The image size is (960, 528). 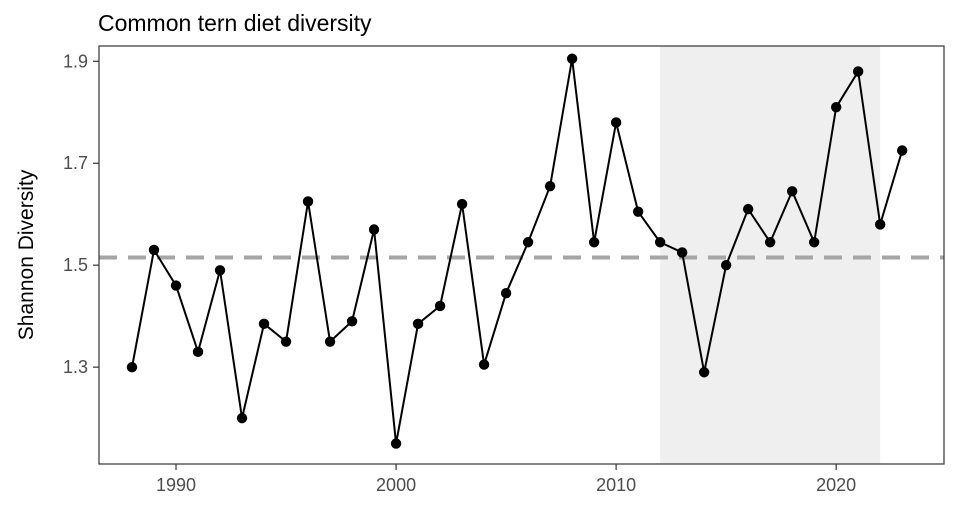 I want to click on x-tick-label: 2020, so click(x=836, y=485).